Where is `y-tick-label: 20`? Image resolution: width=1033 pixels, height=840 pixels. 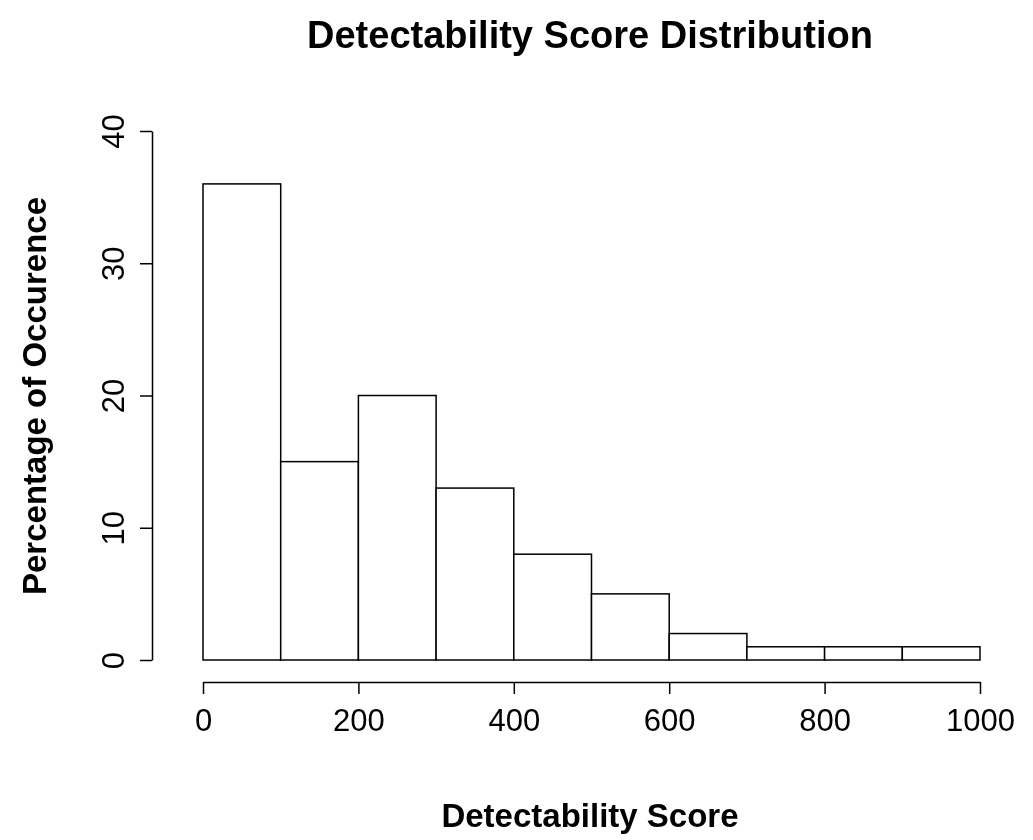 y-tick-label: 20 is located at coordinates (113, 396).